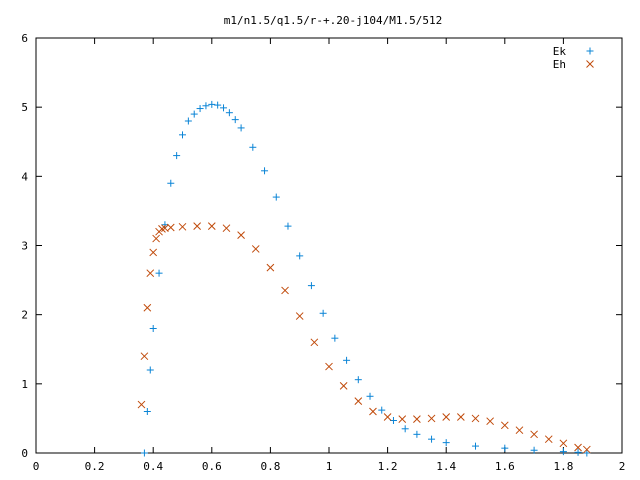 The image size is (640, 480). Describe the element at coordinates (329, 466) in the screenshot. I see `x-tick-label: 1` at that location.